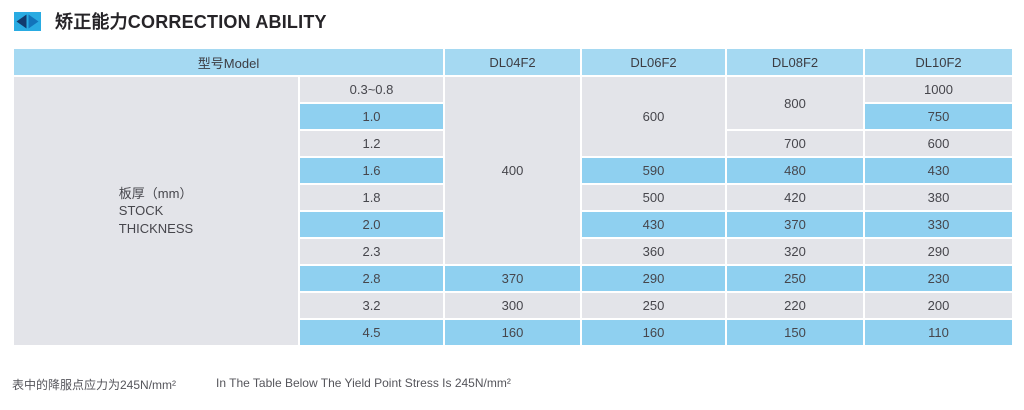 The image size is (1024, 410). What do you see at coordinates (795, 62) in the screenshot?
I see `column-header-dl08f2: DL08F2` at bounding box center [795, 62].